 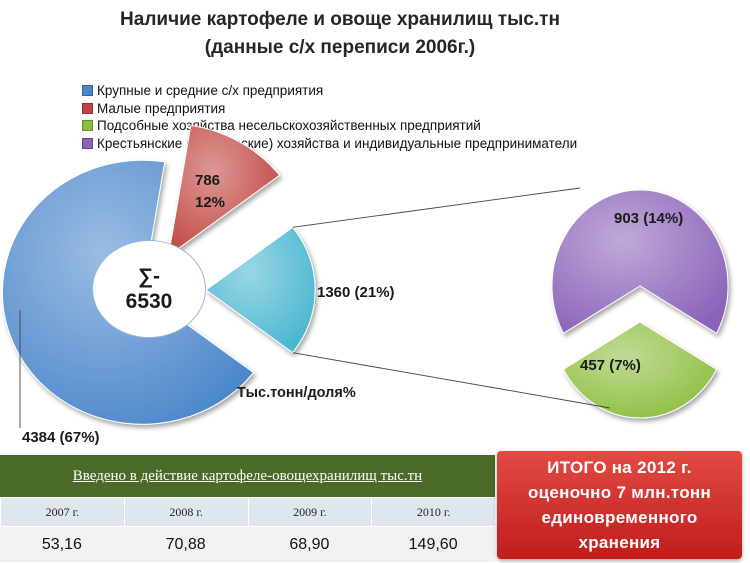 What do you see at coordinates (649, 218) in the screenshot?
I see `slice-label-peasant-farms: 903 (14%)` at bounding box center [649, 218].